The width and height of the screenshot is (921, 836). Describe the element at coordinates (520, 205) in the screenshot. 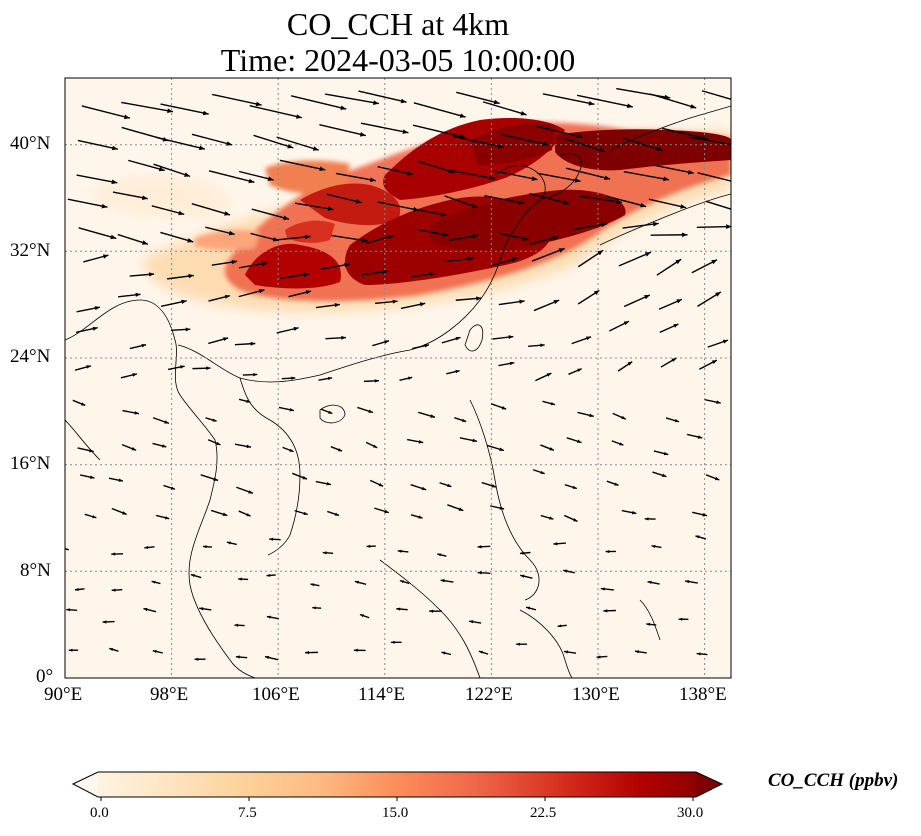

I see `coastline-china-east` at that location.